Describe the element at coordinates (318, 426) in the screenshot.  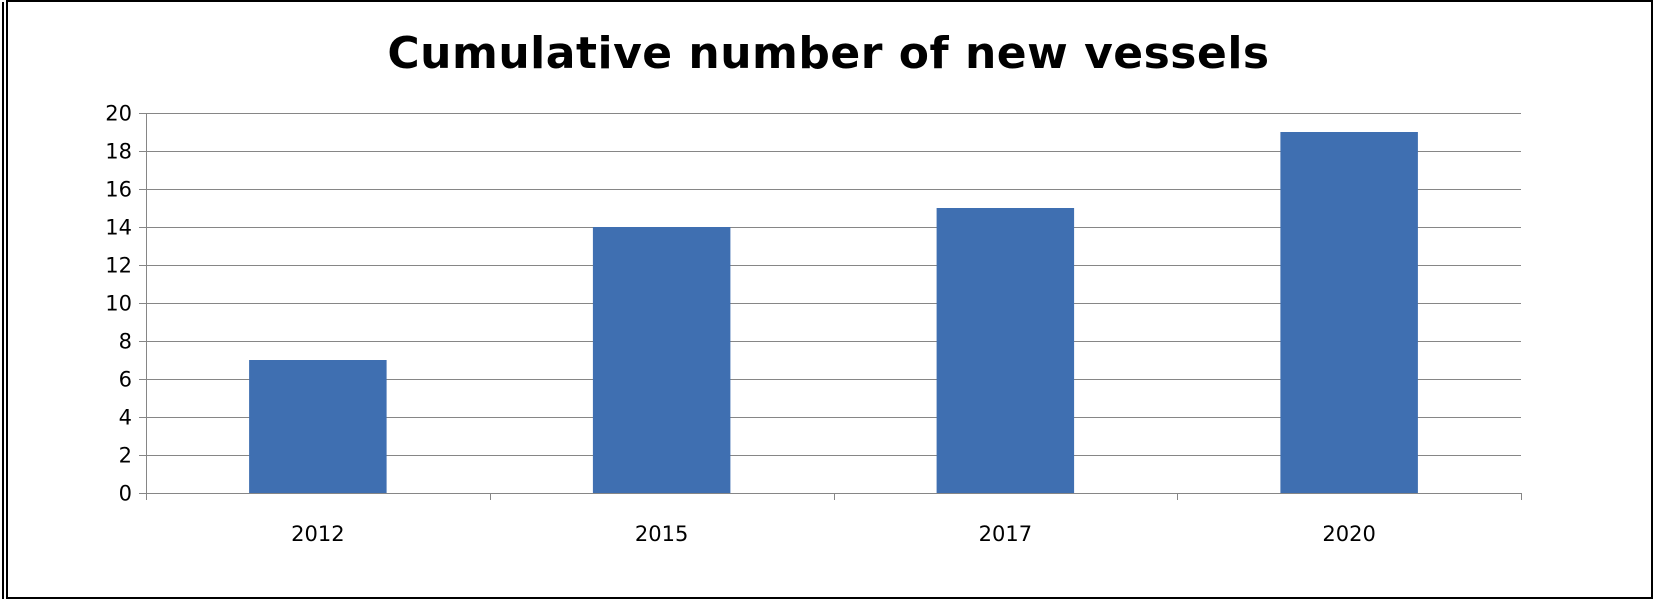
I see `bar-2012` at that location.